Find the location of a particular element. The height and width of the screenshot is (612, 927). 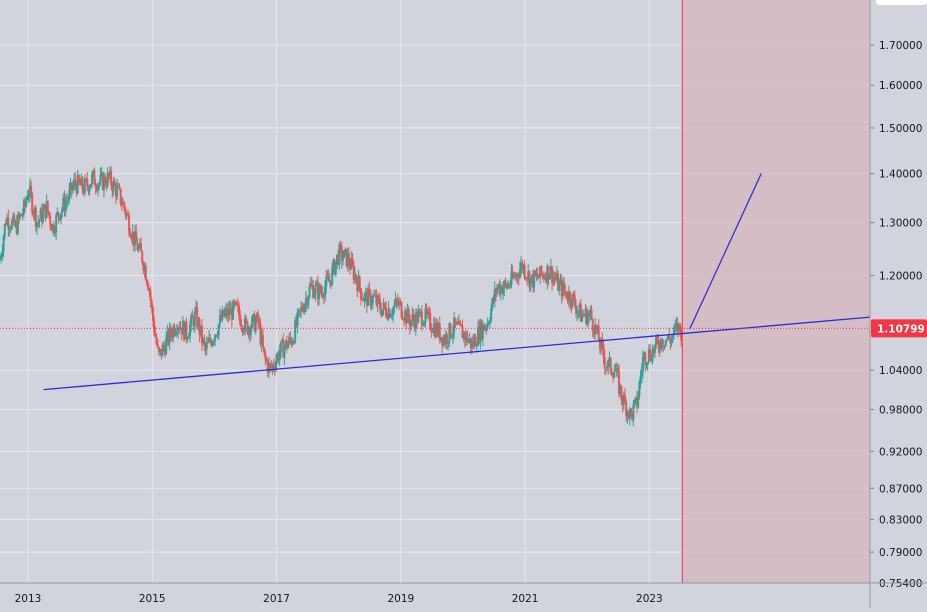

support-trendline is located at coordinates (457, 353).